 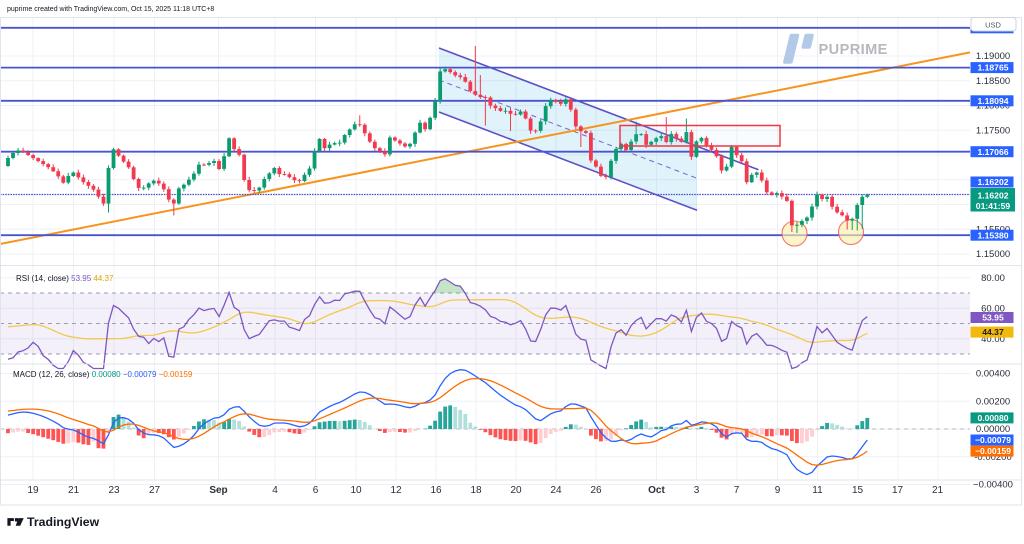 I want to click on svg-text: Sep, so click(x=218, y=490).